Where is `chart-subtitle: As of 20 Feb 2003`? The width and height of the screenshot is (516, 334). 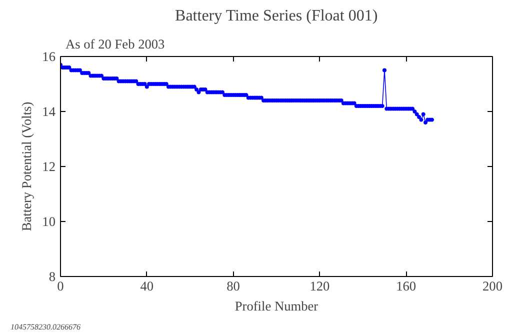
chart-subtitle: As of 20 Feb 2003 is located at coordinates (116, 44).